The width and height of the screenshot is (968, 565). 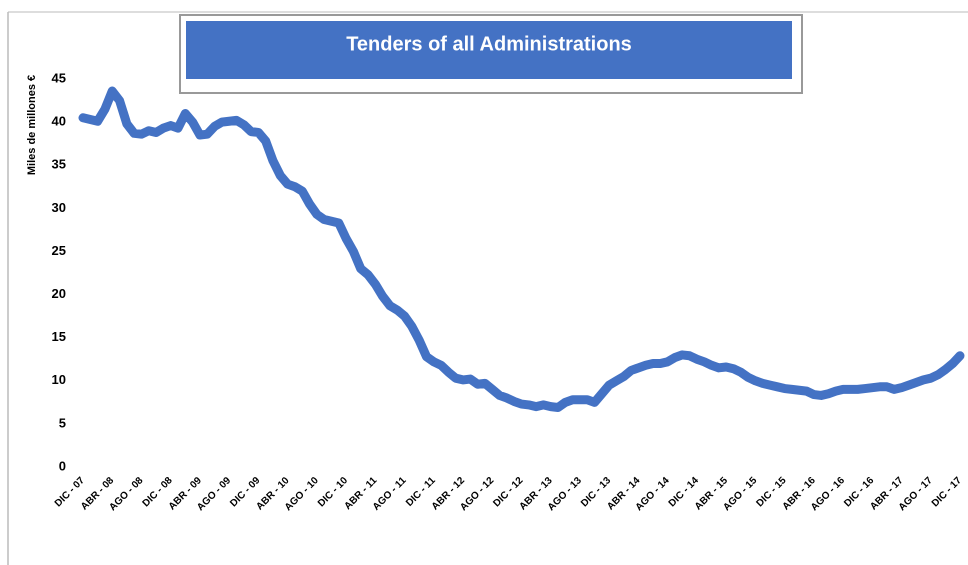 What do you see at coordinates (59, 207) in the screenshot?
I see `y-tick-label: 30` at bounding box center [59, 207].